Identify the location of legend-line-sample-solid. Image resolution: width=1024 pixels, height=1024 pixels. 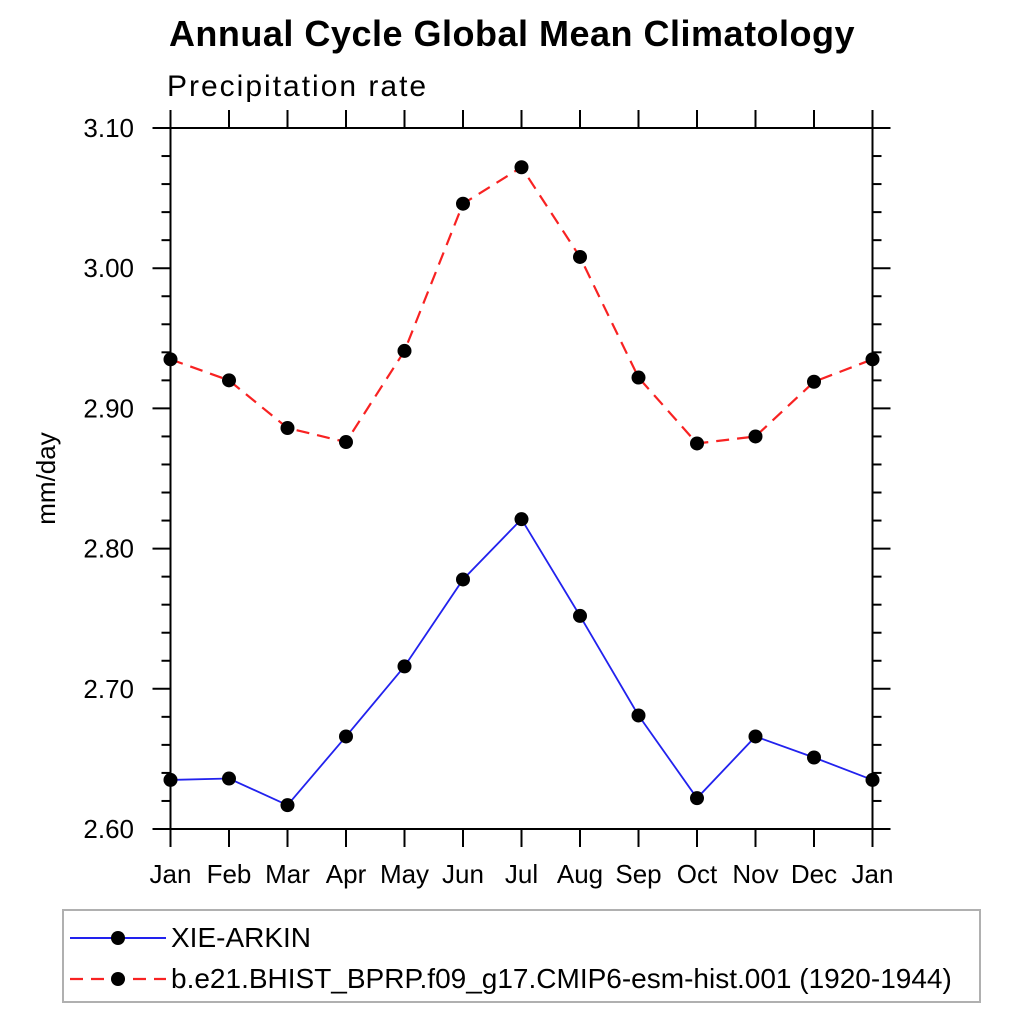
(118, 938).